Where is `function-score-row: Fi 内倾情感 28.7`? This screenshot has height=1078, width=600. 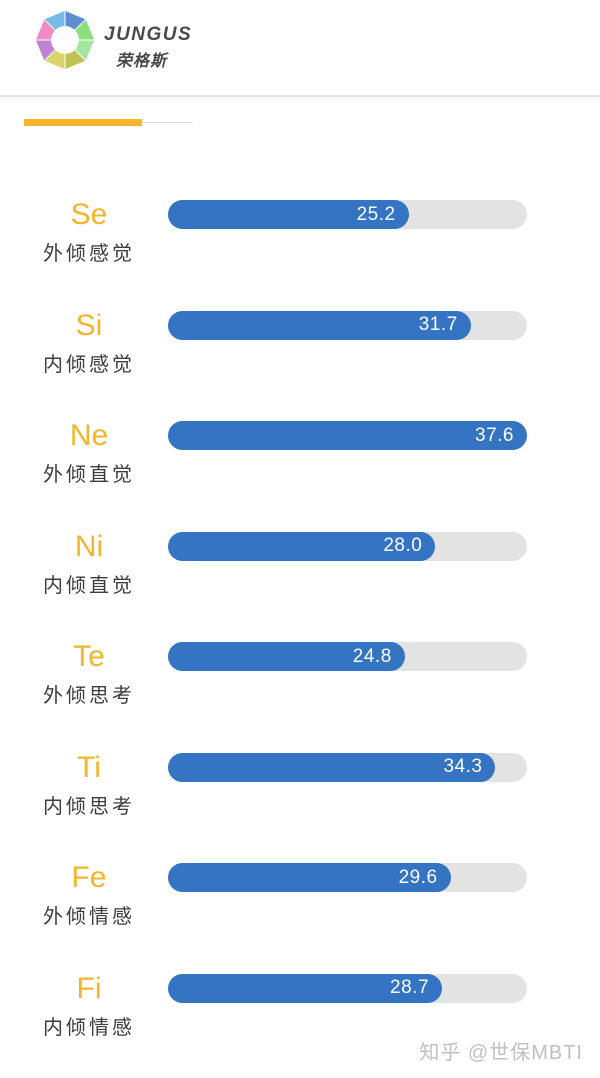
function-score-row: Fi 内倾情感 28.7 is located at coordinates (300, 1019).